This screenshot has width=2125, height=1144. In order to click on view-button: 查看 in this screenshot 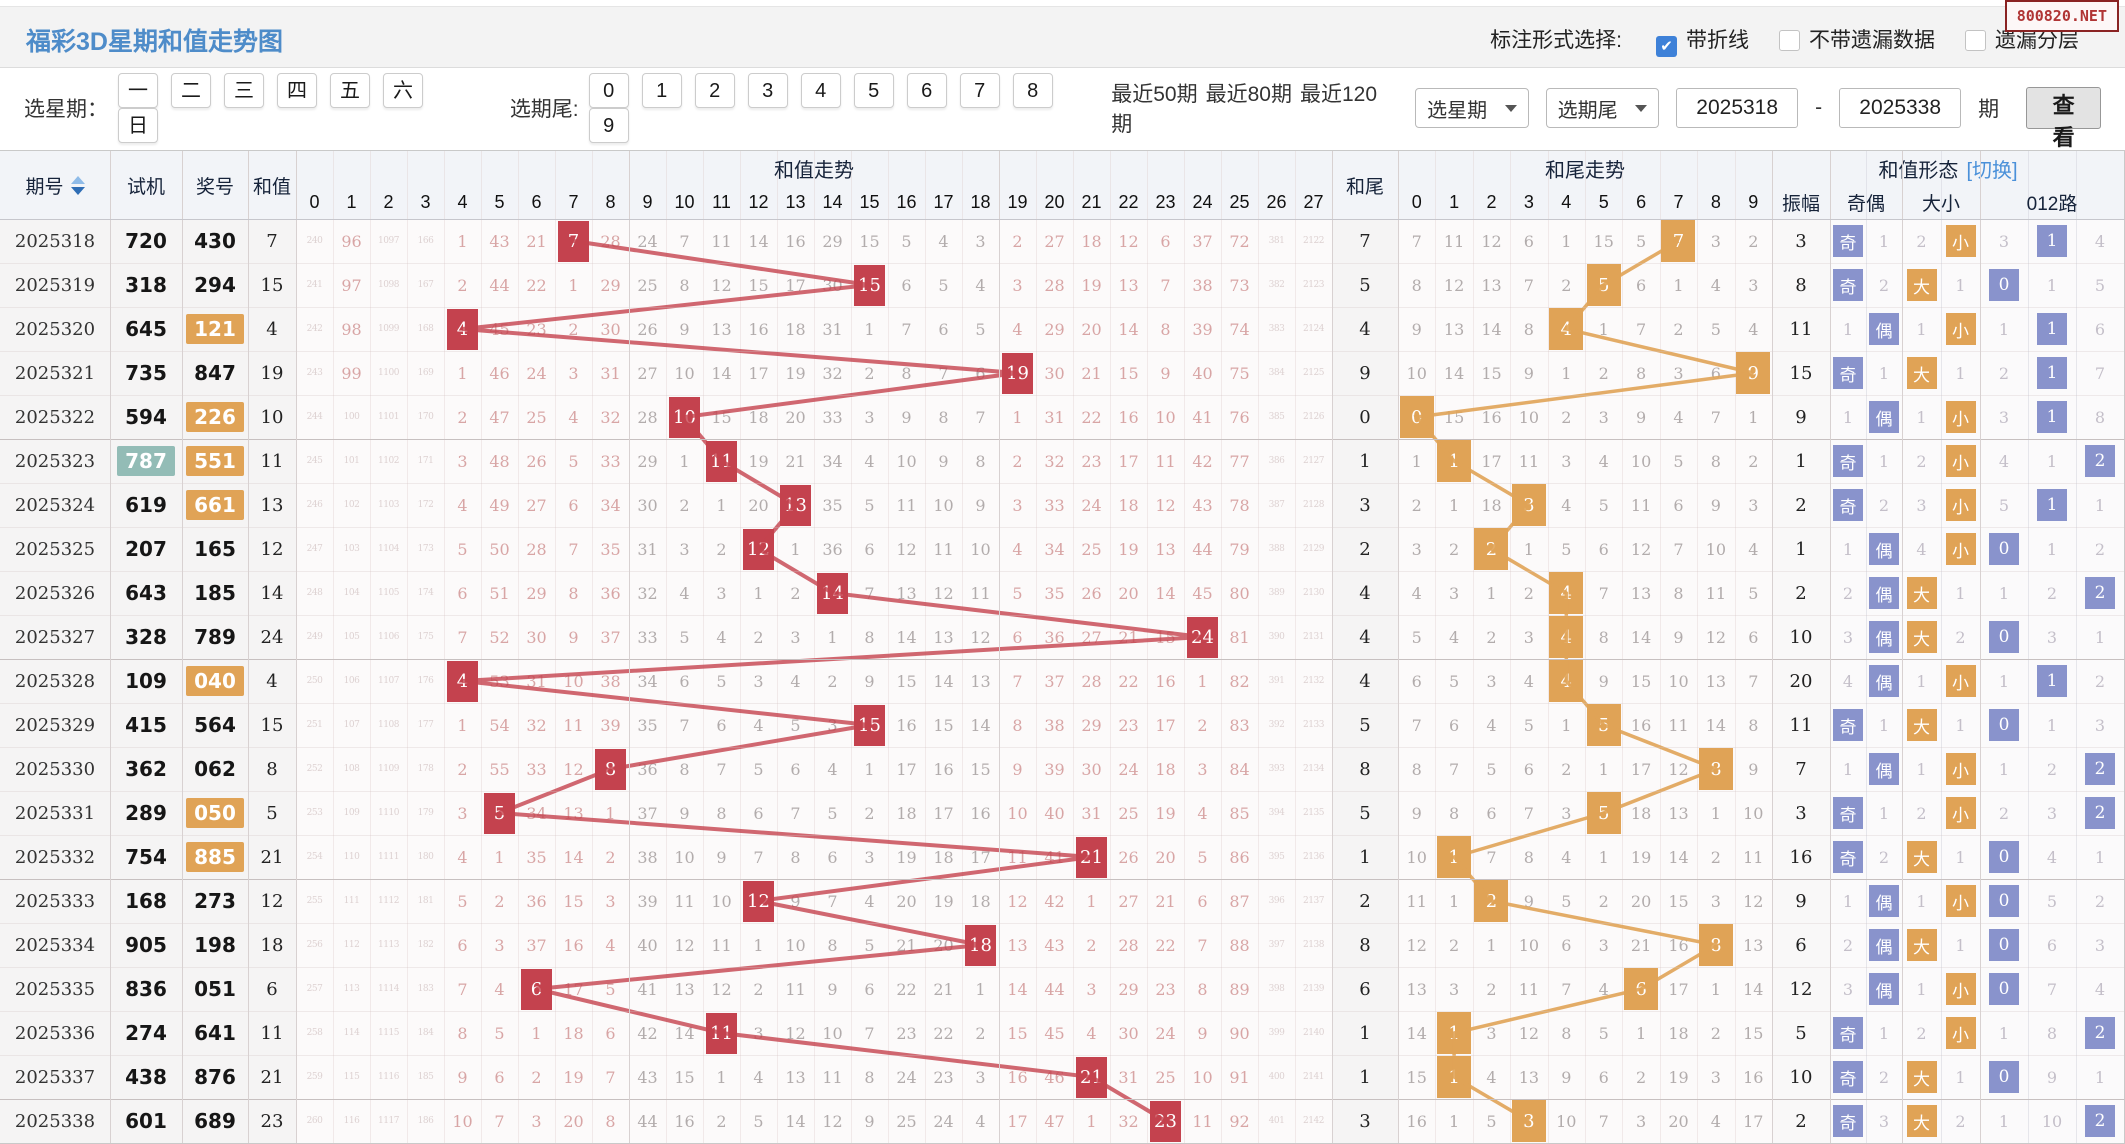, I will do `click(2063, 118)`.